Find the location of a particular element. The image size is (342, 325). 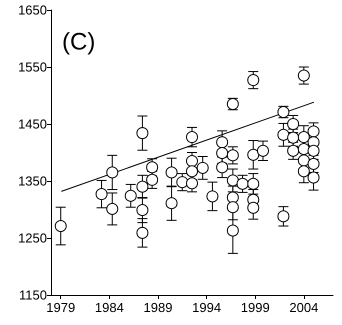

y-tick-label: 1350 is located at coordinates (32, 181).